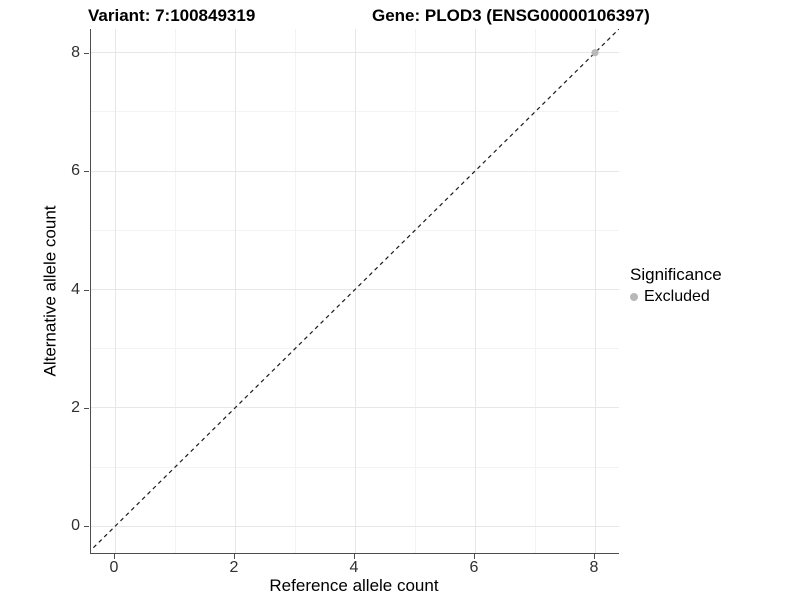 This screenshot has height=600, width=800. Describe the element at coordinates (114, 567) in the screenshot. I see `x-tick-label: 0` at that location.